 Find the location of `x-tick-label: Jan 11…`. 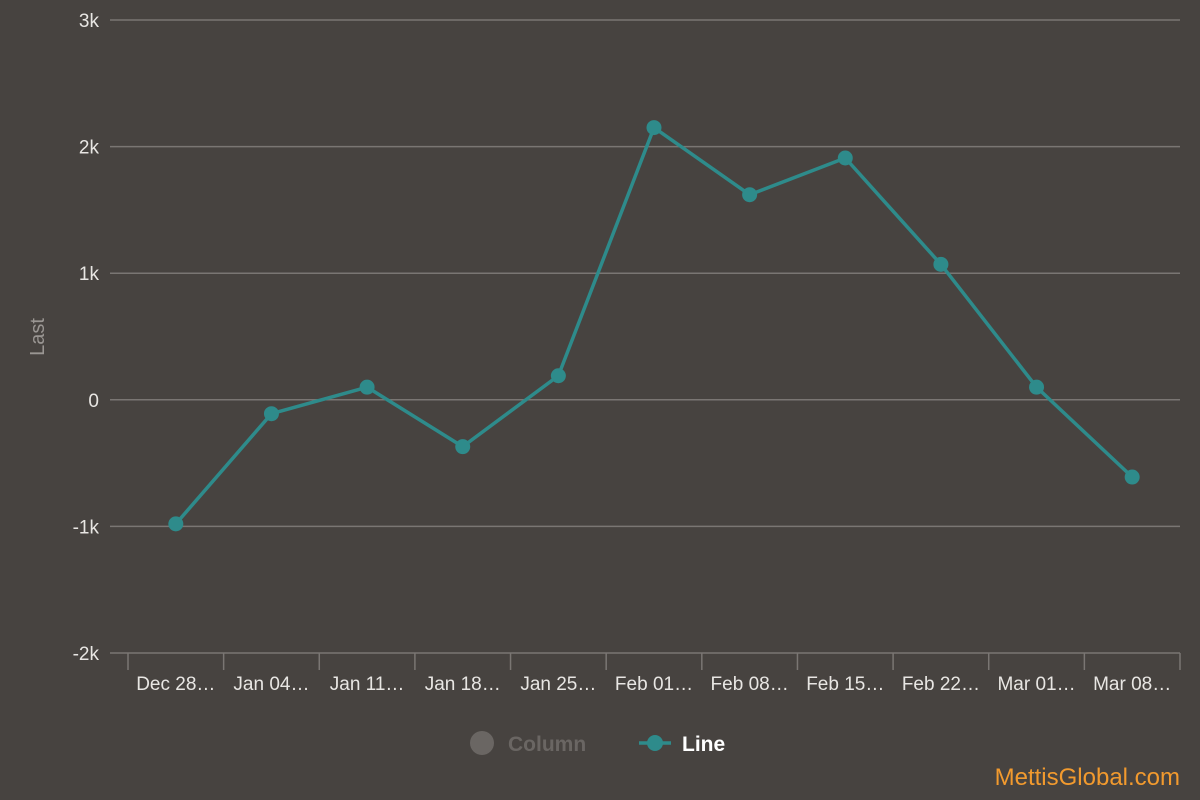

x-tick-label: Jan 11… is located at coordinates (367, 684).